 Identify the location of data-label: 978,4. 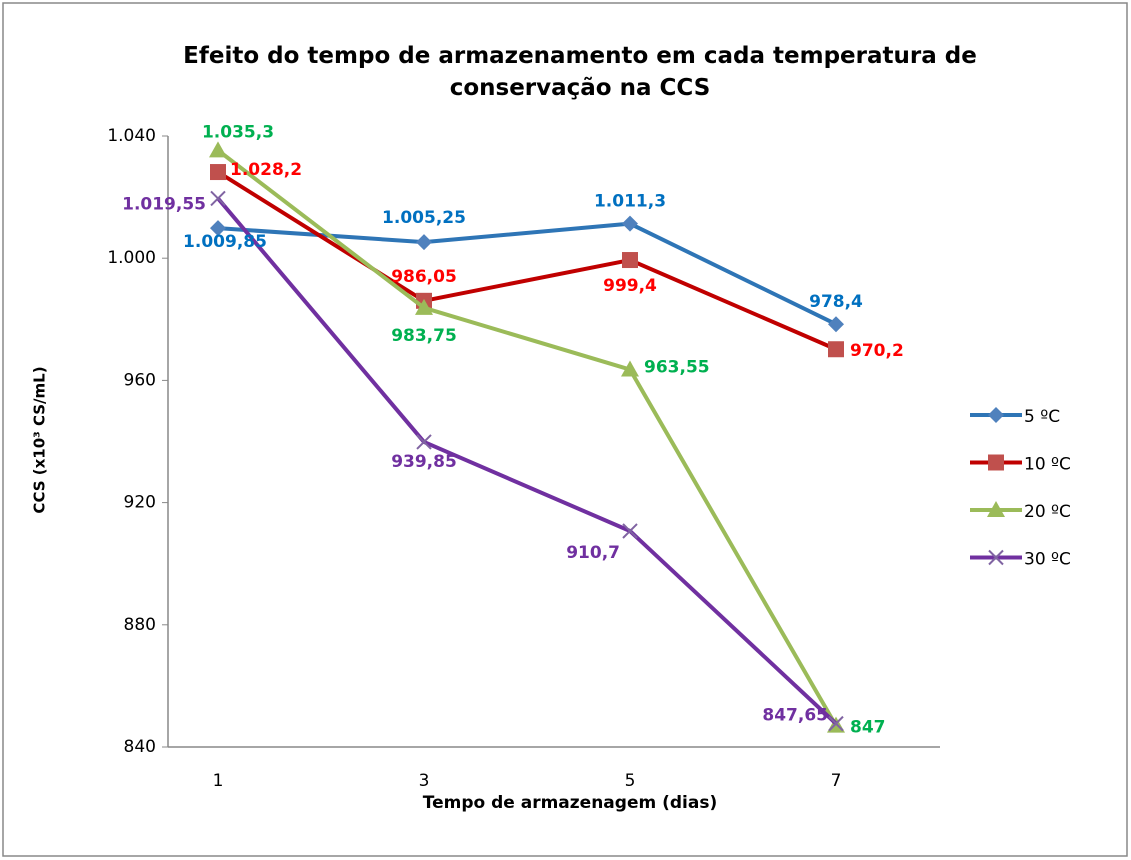
(836, 302).